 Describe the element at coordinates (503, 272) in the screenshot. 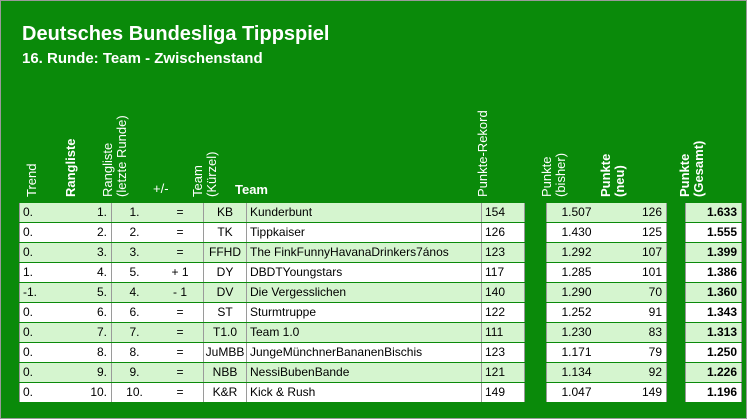

I see `record-cell: 117` at that location.